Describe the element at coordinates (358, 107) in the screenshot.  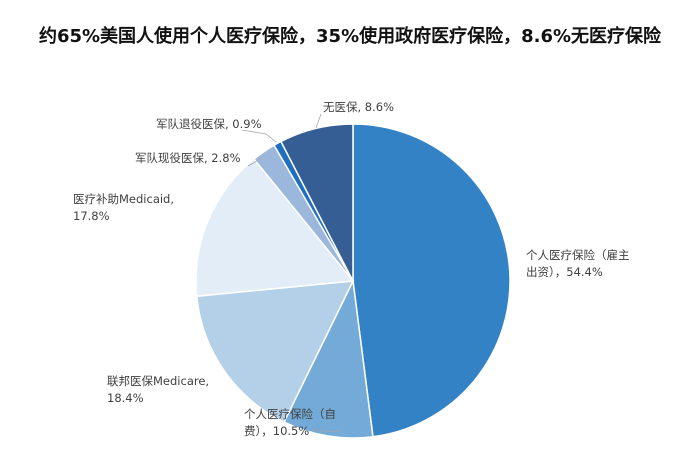
I see `slice-label-6: 无医保, 8.6%` at that location.